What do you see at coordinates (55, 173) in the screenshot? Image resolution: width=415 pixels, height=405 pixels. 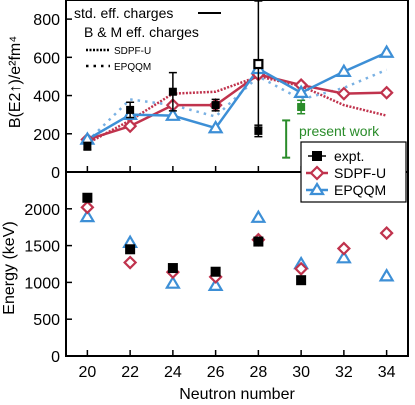 I see `upper-ytick-label: 0` at bounding box center [55, 173].